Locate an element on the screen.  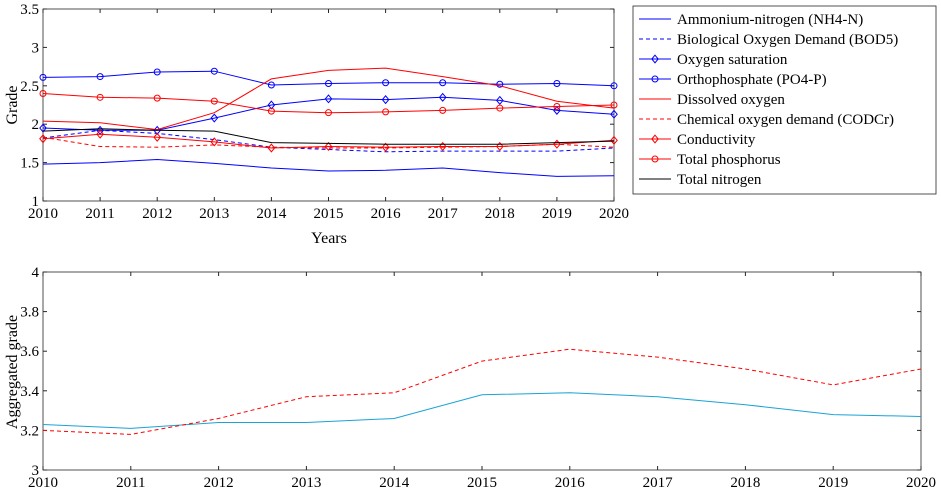
x-tick-label-1-1: 2011 is located at coordinates (99, 214).